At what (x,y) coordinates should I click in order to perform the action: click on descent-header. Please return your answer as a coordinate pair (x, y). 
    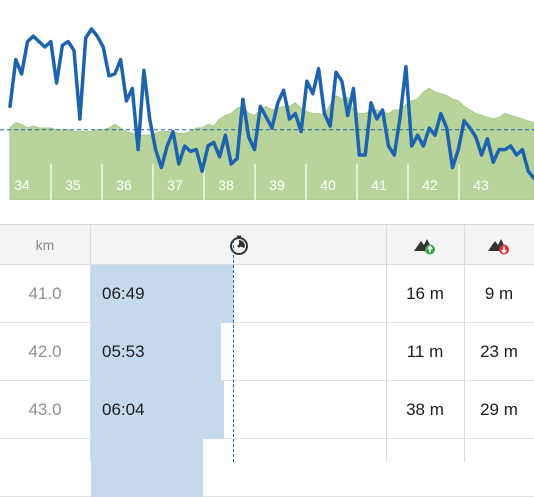
    Looking at the image, I should click on (499, 244).